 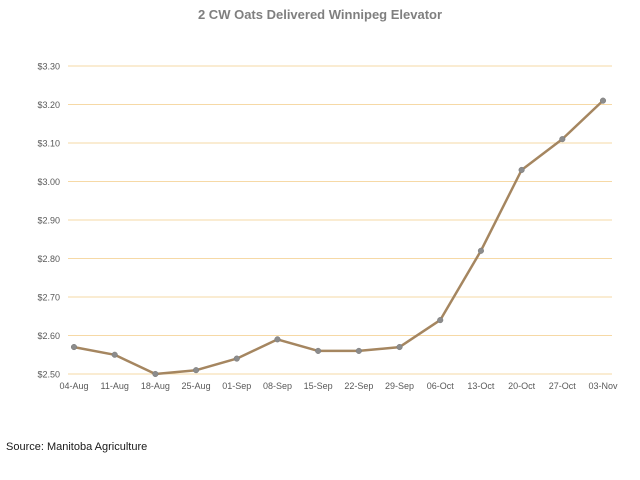 I want to click on y-tick-label: $3.10, so click(x=48, y=144).